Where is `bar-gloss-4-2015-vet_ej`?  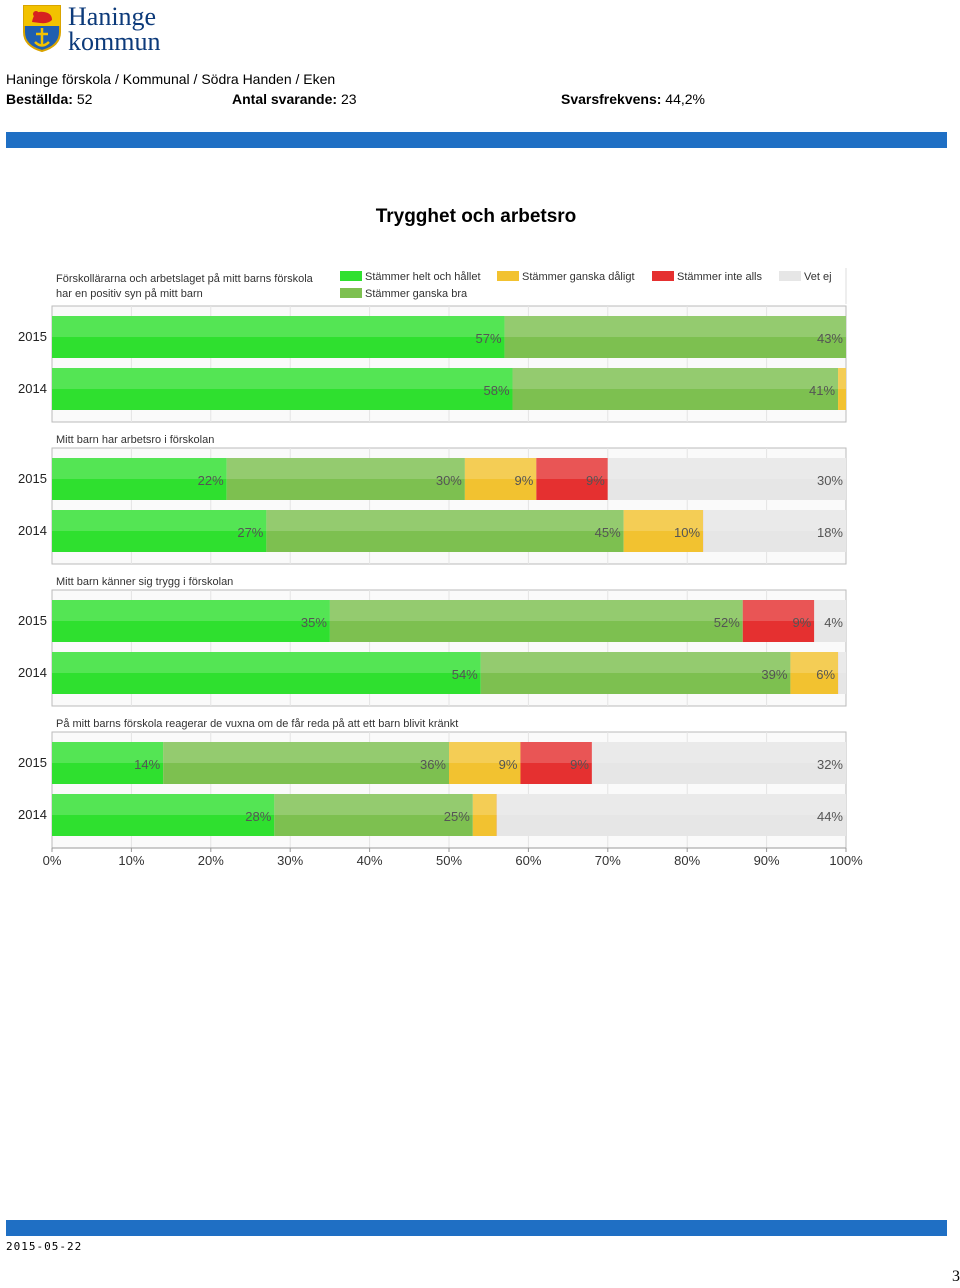
bar-gloss-4-2015-vet_ej is located at coordinates (718, 752).